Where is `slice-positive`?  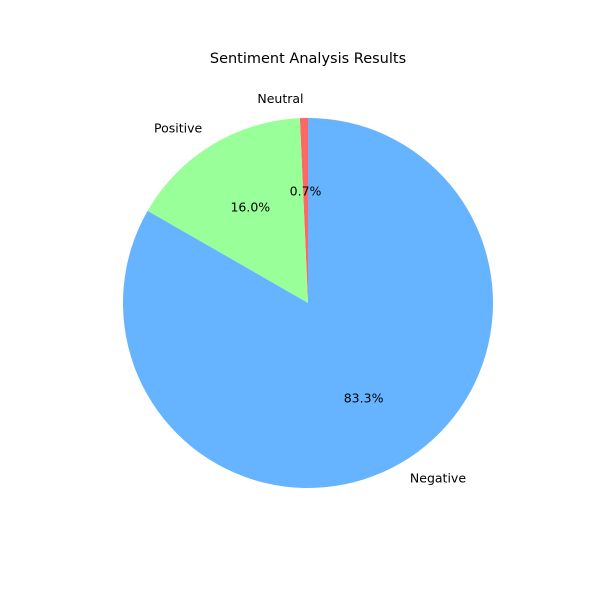 slice-positive is located at coordinates (227, 210).